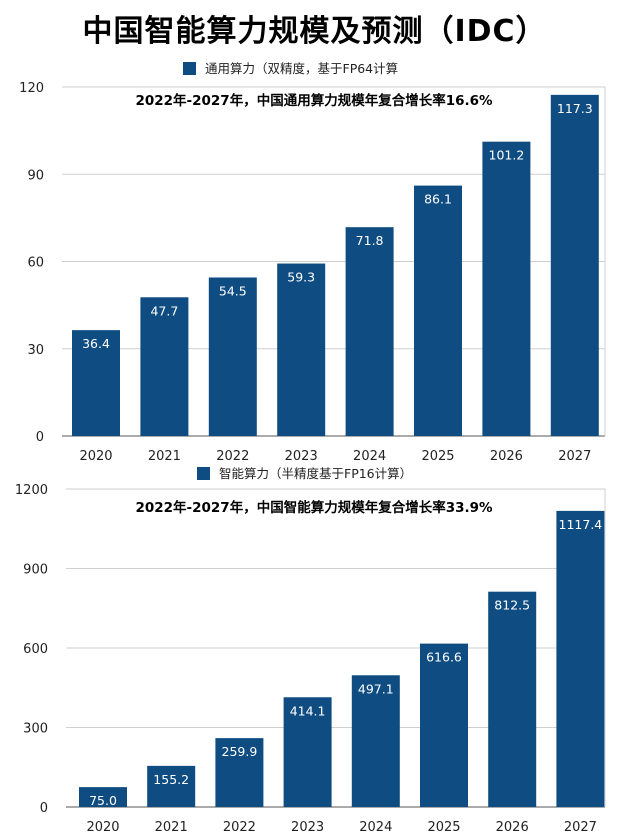 The width and height of the screenshot is (629, 837). I want to click on y-tick-label: 900, so click(35, 570).